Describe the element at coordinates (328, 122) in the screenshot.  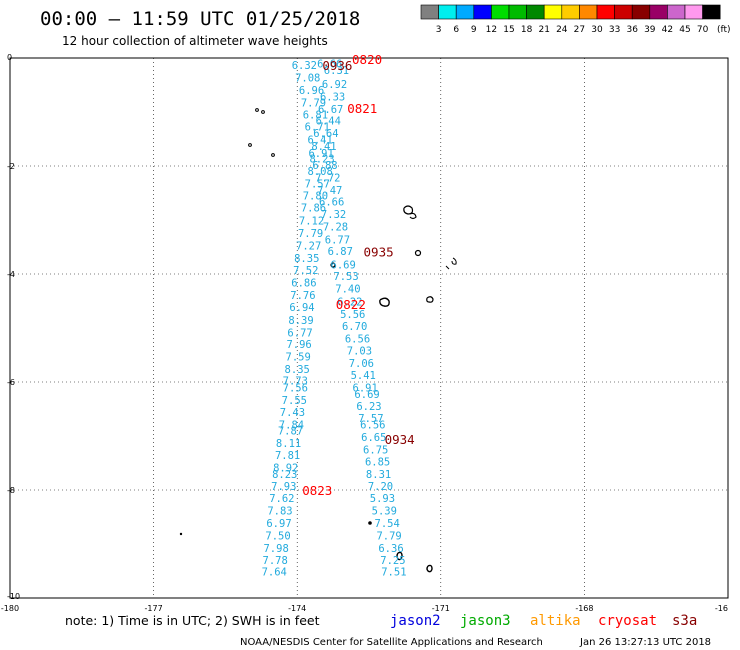
I see `wave-height-value: 6.44` at that location.